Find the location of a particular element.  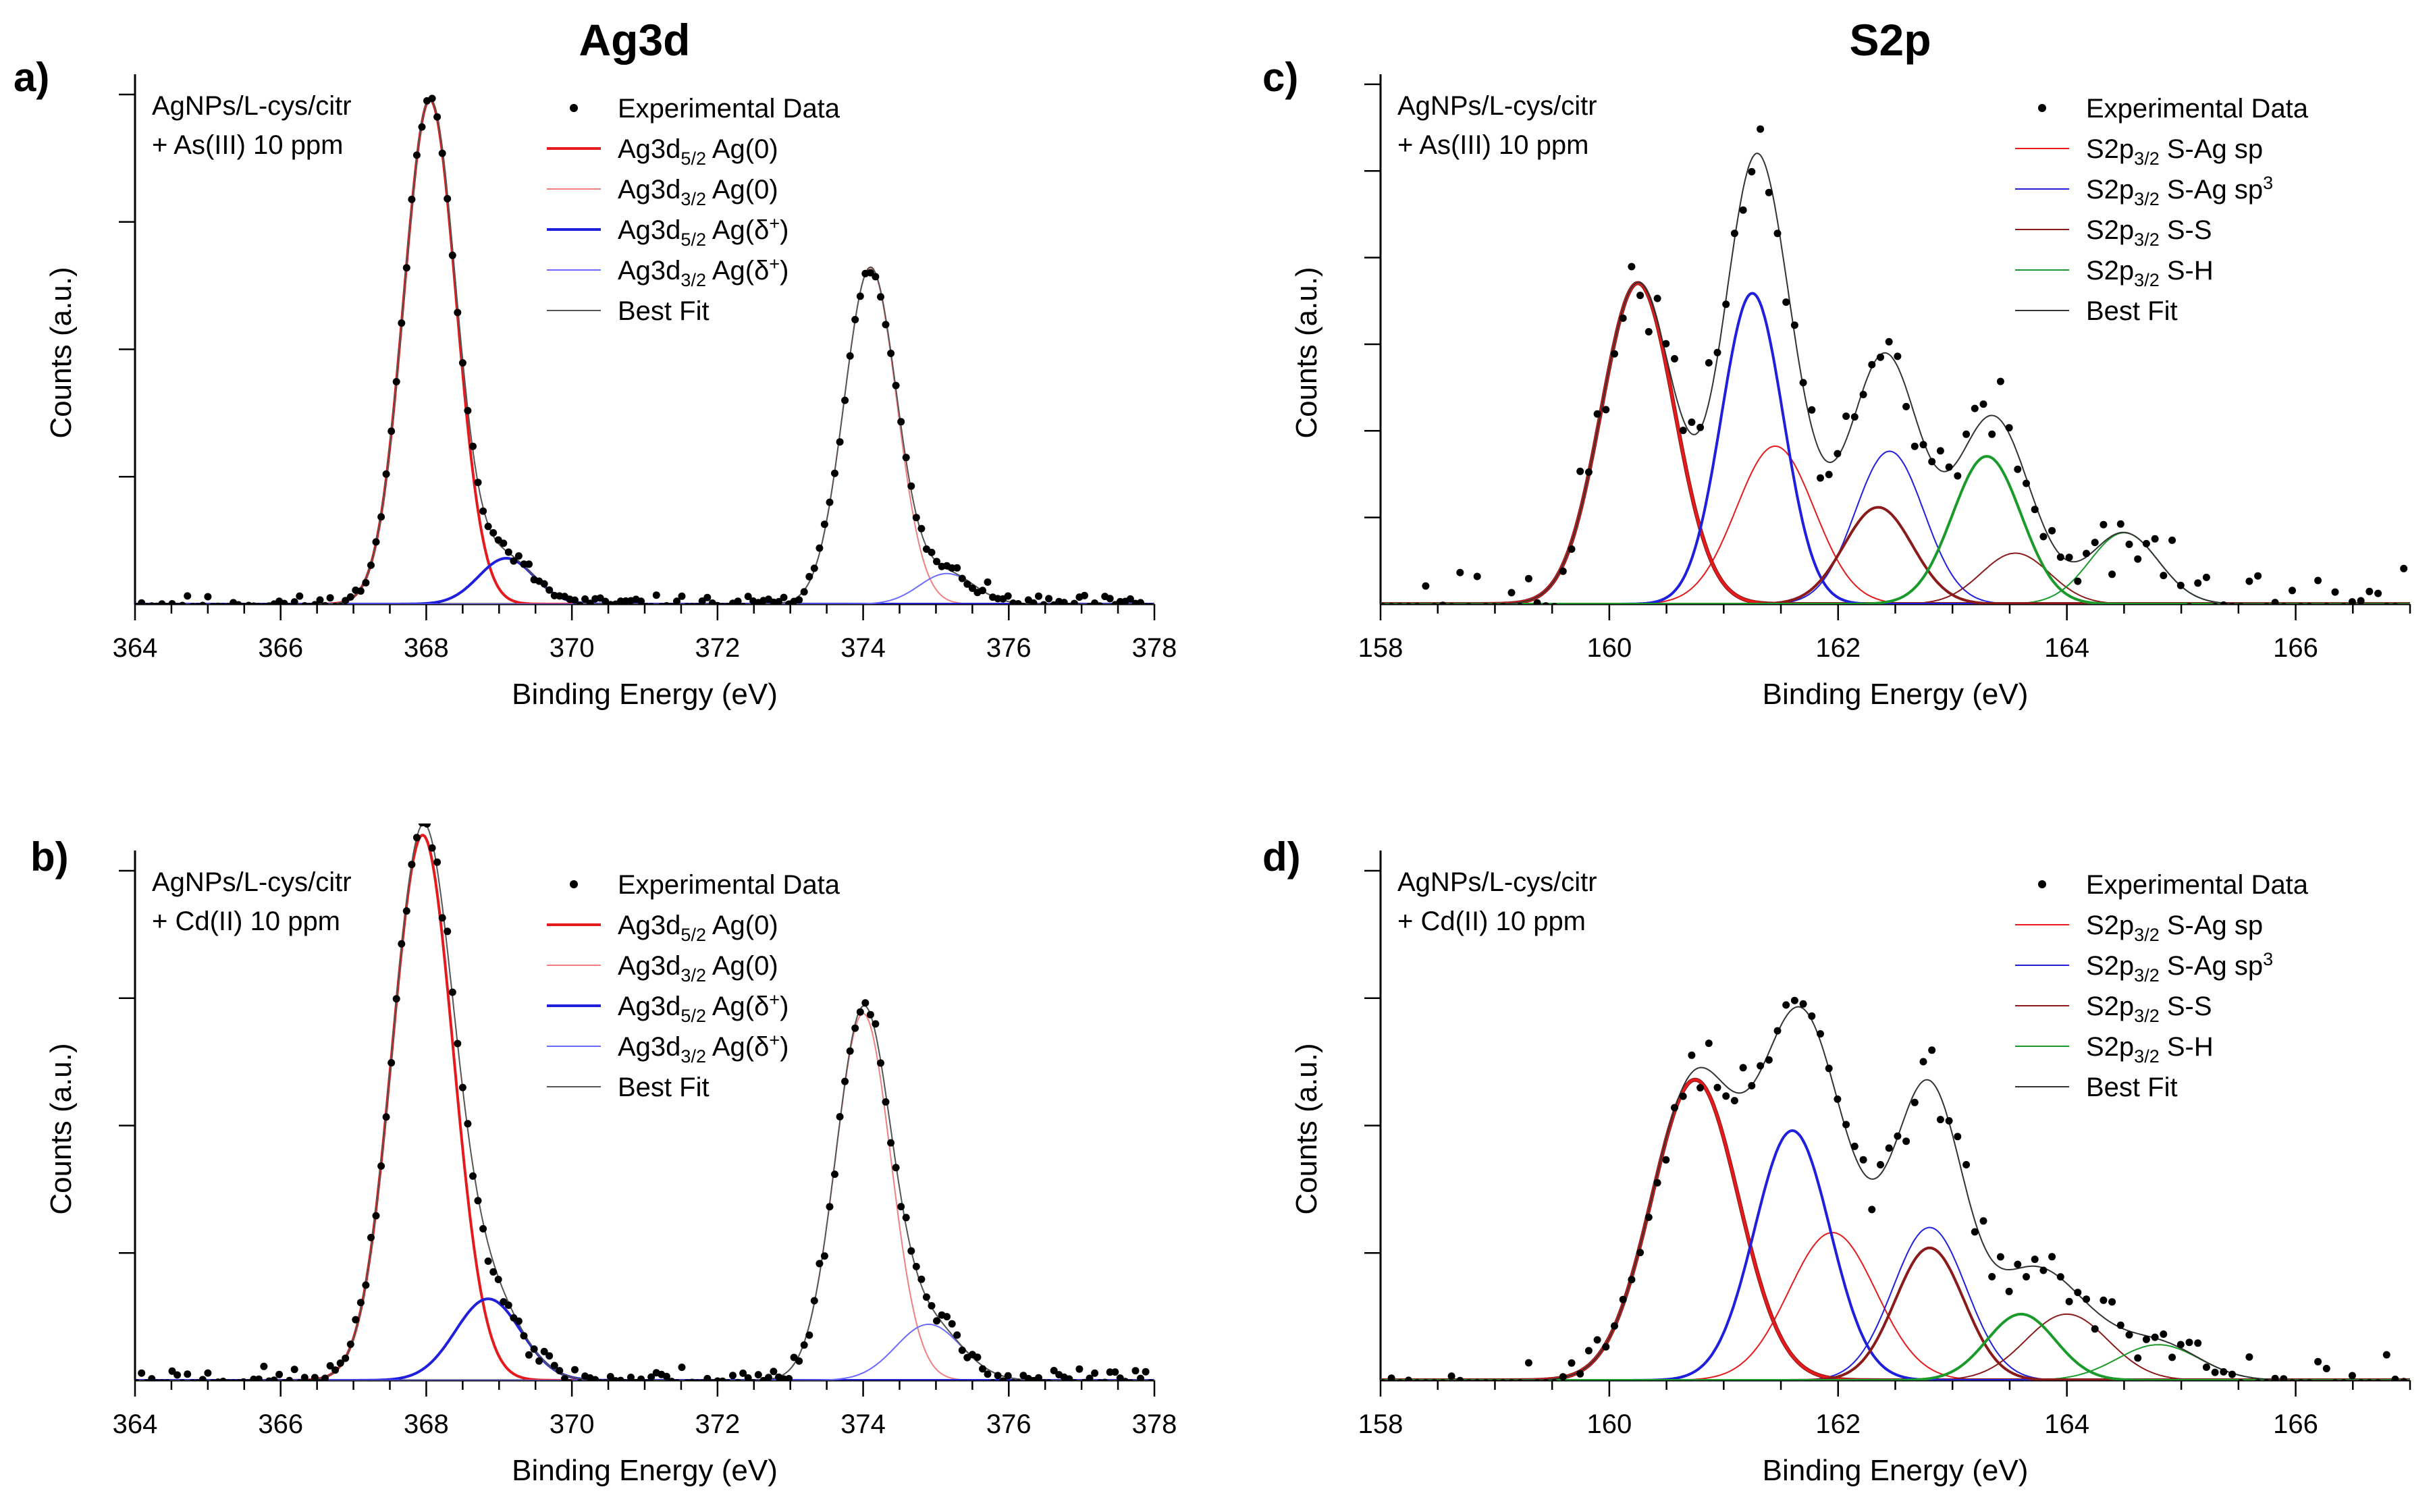

legend-label: Ag3d3/2 Ag(δ+) is located at coordinates (703, 272).